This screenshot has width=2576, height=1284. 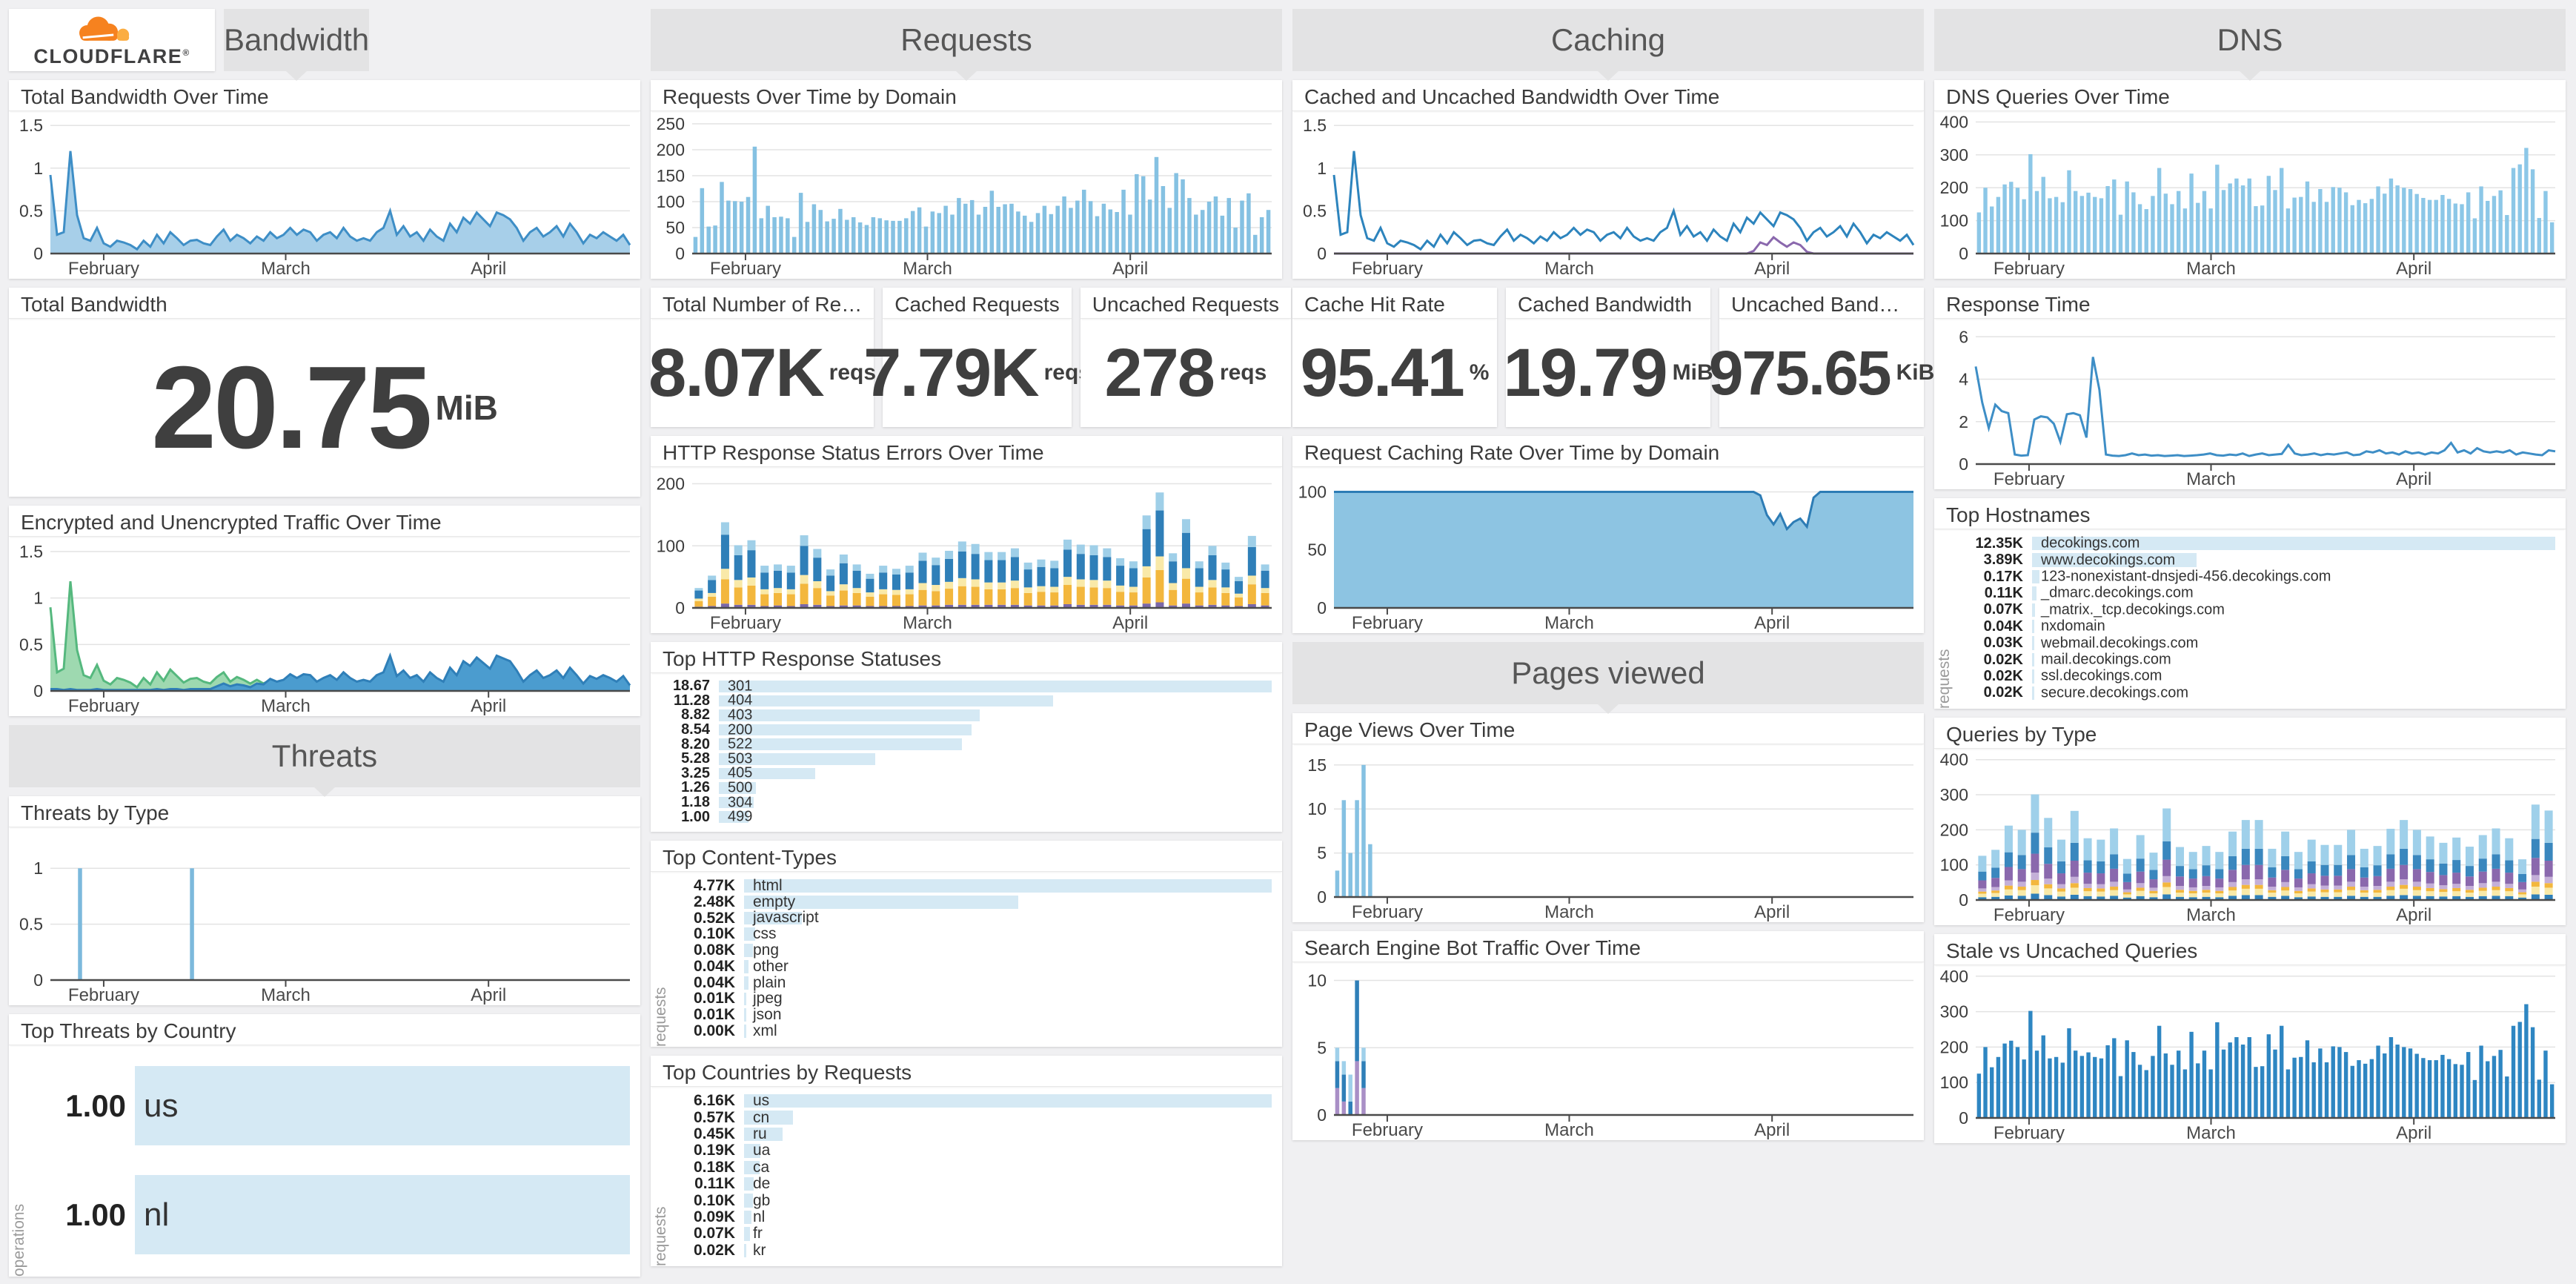 I want to click on section-header-requests: Requests, so click(x=966, y=45).